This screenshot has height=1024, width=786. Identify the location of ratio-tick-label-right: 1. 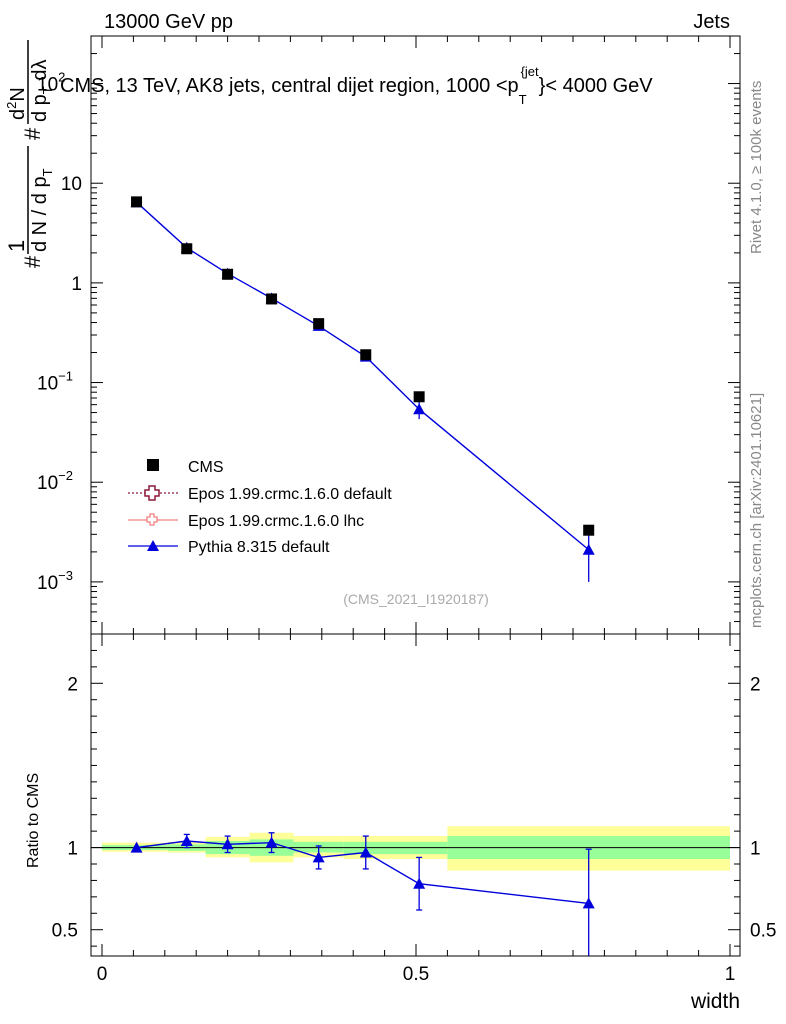
(755, 849).